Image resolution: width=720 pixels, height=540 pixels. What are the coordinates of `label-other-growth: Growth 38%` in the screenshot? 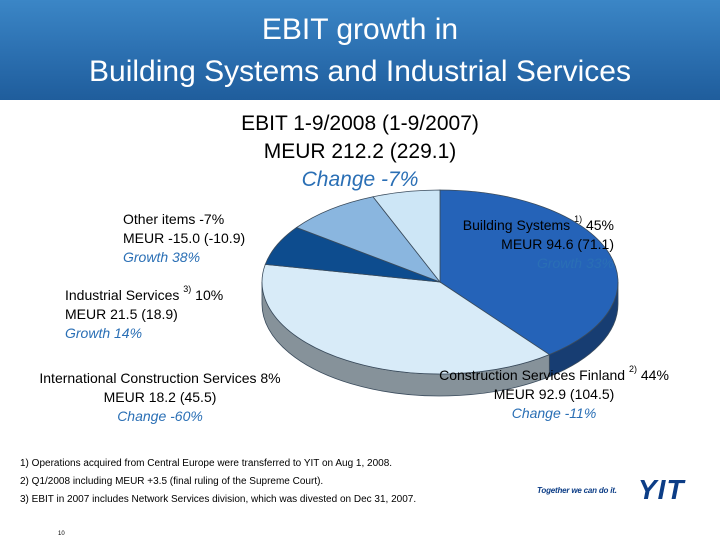 It's located at (162, 257).